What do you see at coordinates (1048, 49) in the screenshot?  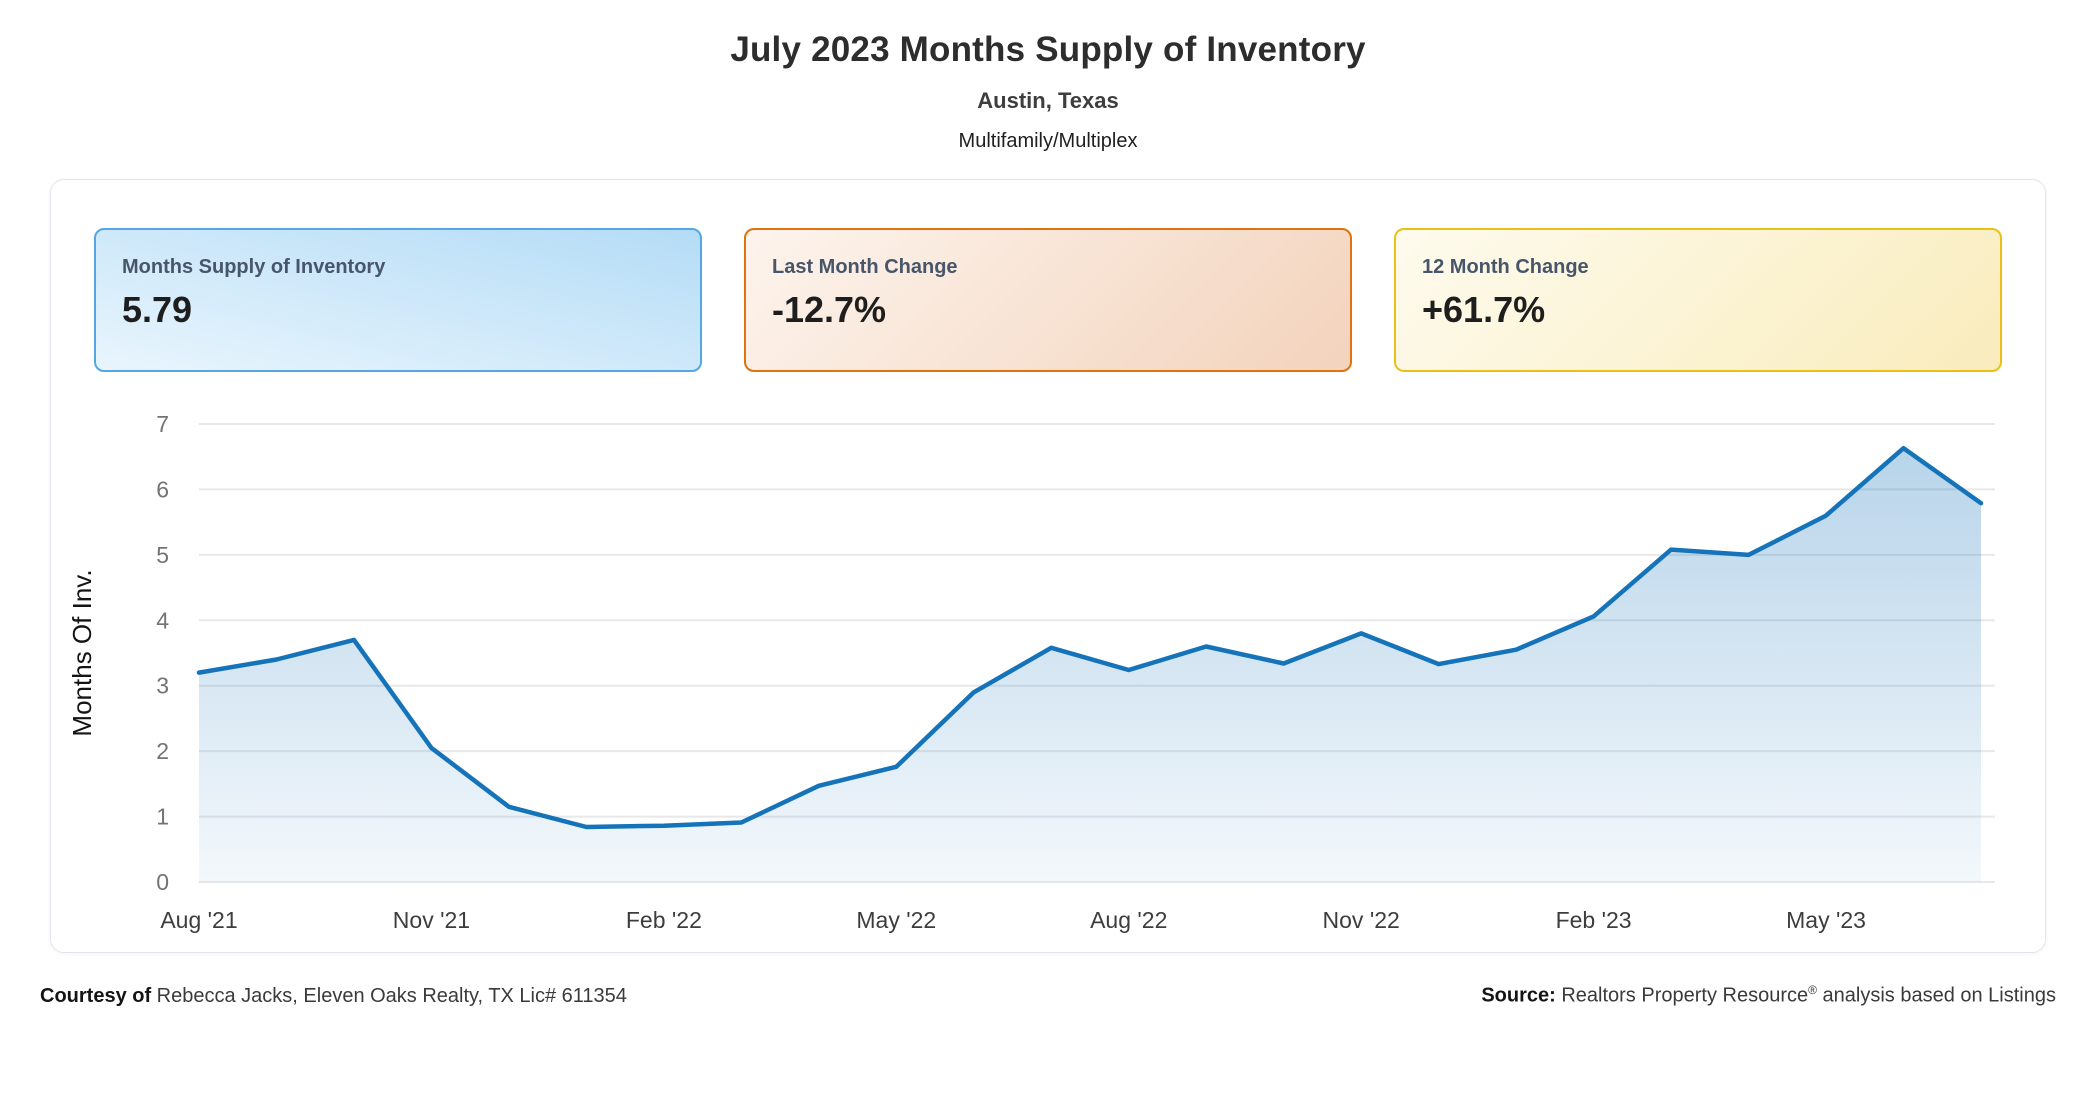 I see `page-title: July 2023 Months Supply of Inventory` at bounding box center [1048, 49].